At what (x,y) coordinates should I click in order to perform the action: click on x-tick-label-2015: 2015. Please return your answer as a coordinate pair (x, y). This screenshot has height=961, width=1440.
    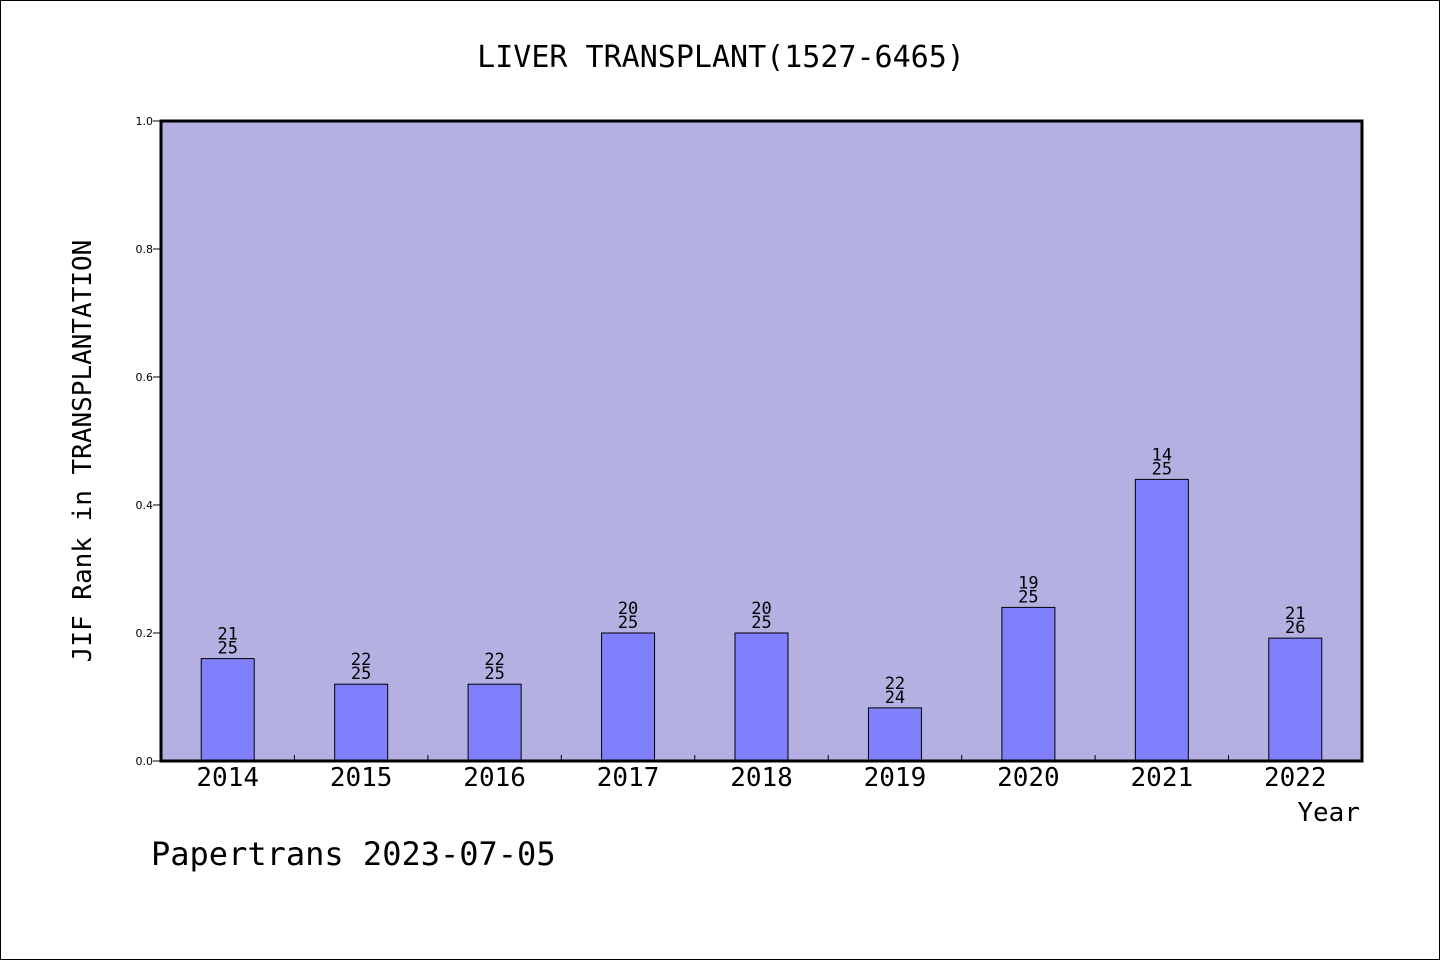
    Looking at the image, I should click on (361, 778).